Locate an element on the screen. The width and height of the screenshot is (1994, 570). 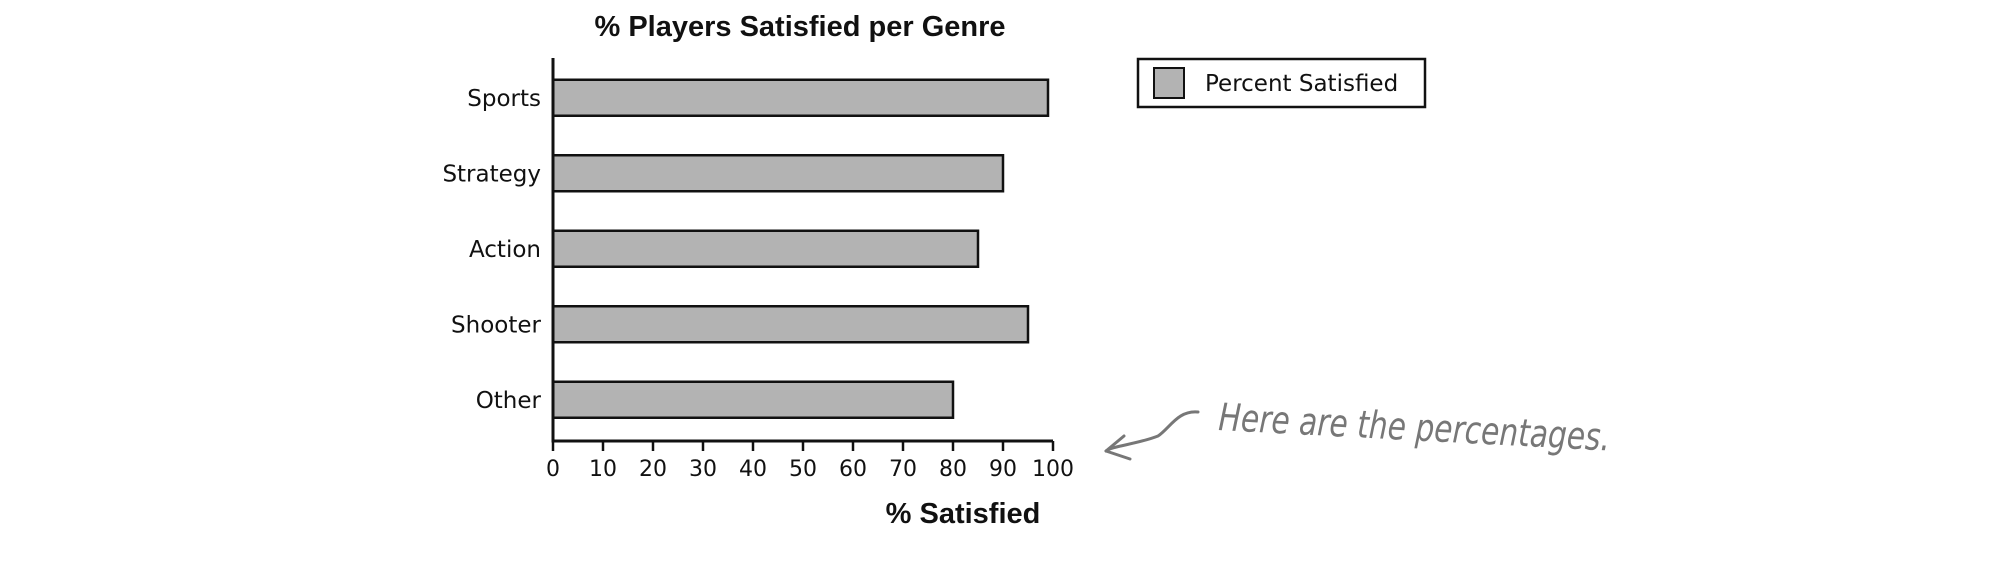
x-axis-title: % Satisfied is located at coordinates (963, 514).